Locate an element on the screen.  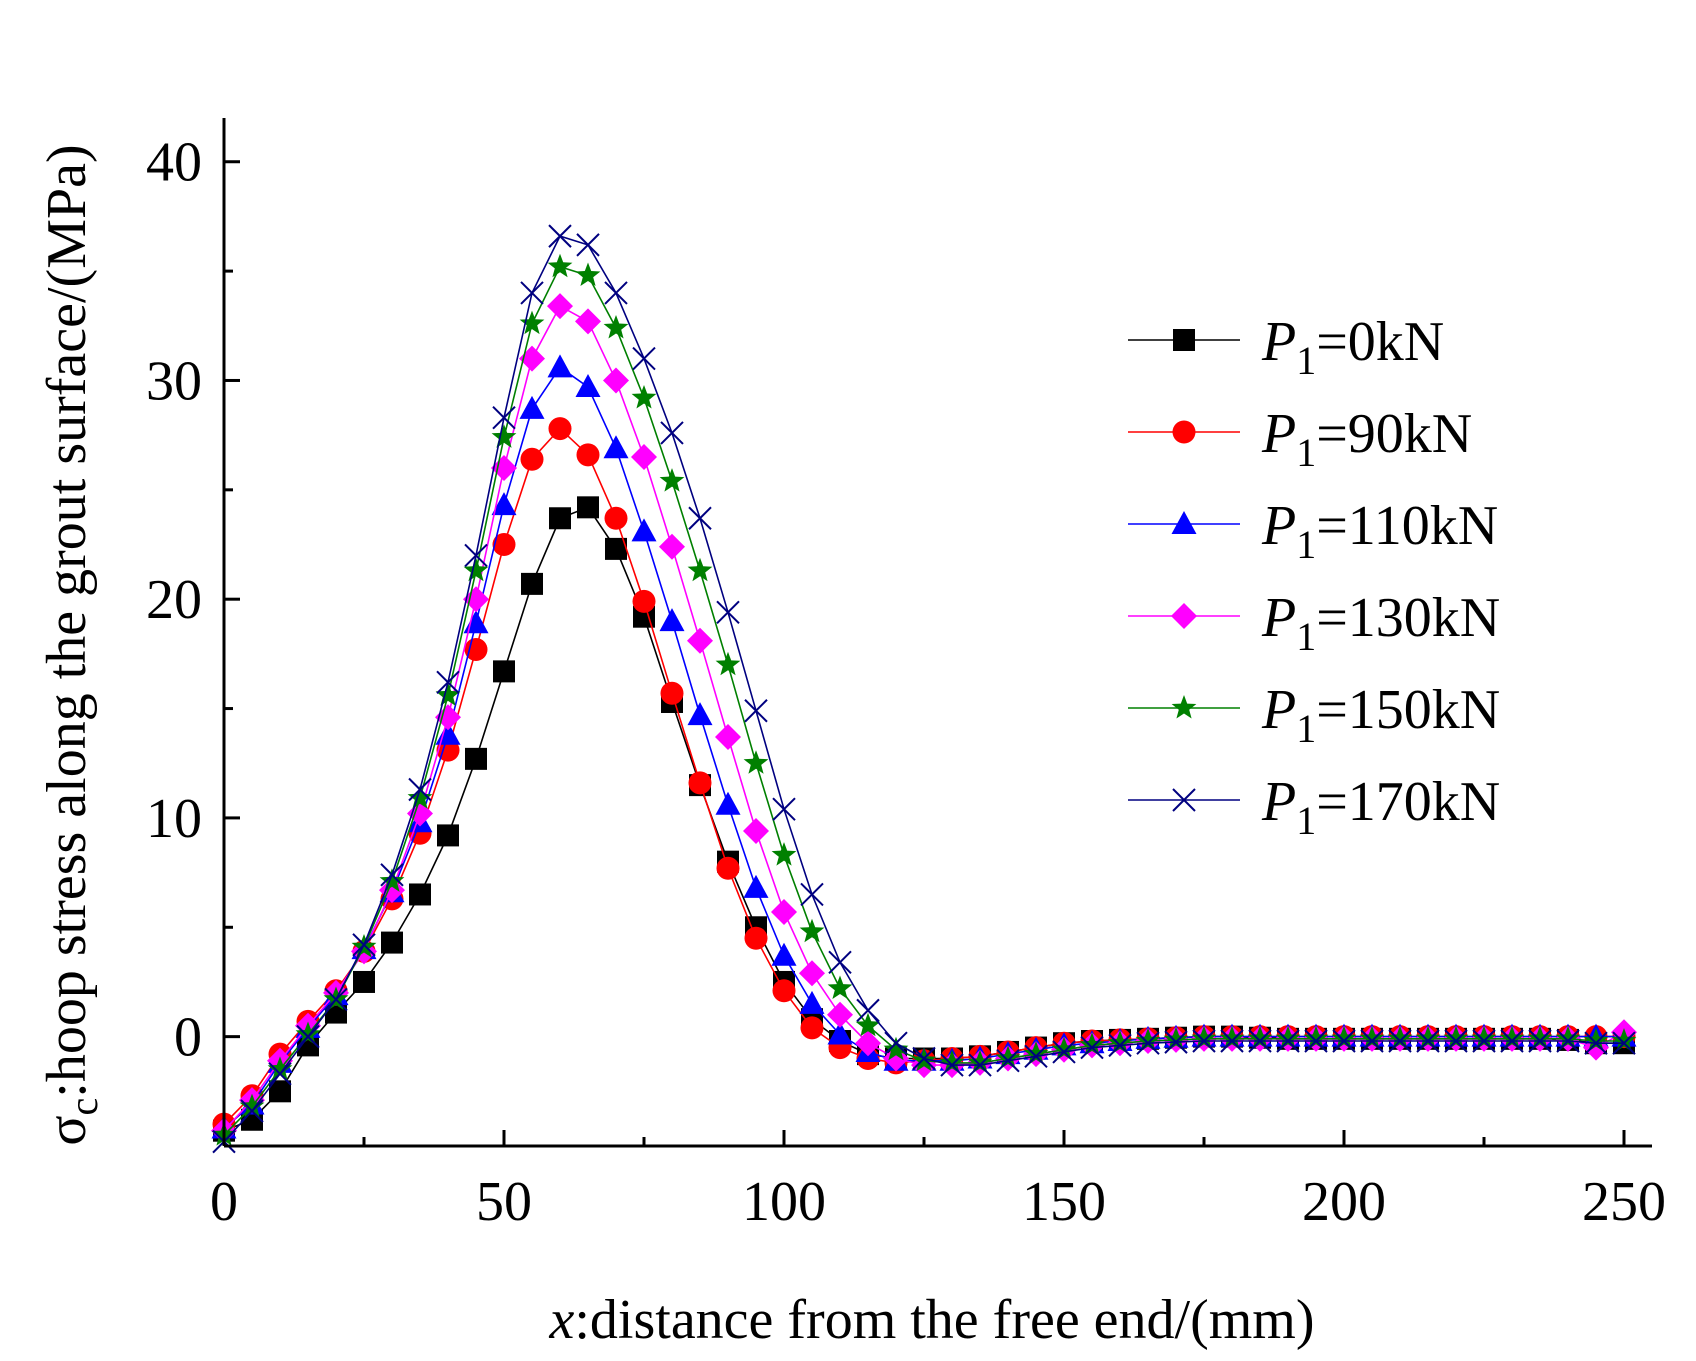
legend-item: P1=90kN is located at coordinates (1300, 439).